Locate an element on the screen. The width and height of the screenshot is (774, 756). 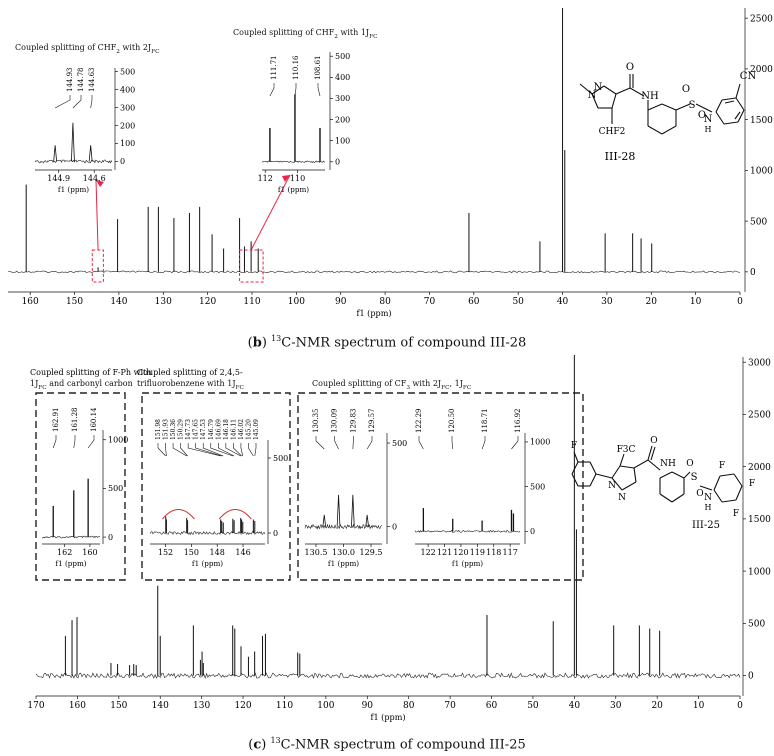
y-tick-label: 2500 is located at coordinates (759, 416).